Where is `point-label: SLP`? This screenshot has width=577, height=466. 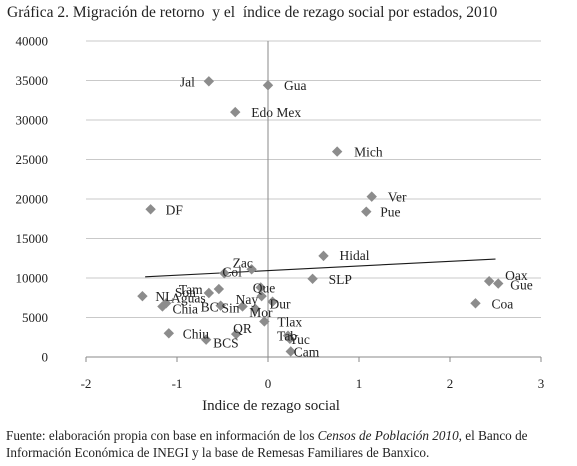
point-label: SLP is located at coordinates (340, 279).